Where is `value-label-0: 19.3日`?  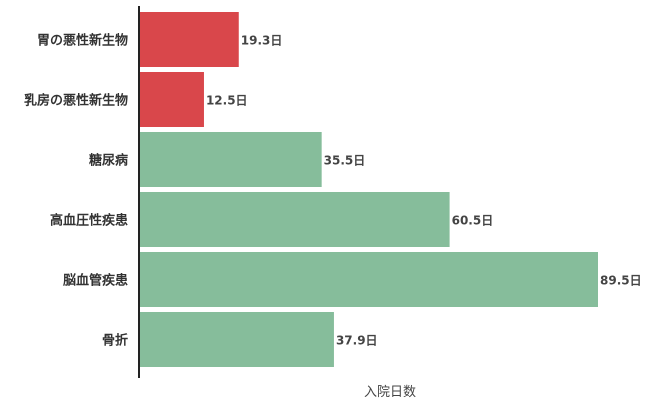
value-label-0: 19.3日 is located at coordinates (262, 41).